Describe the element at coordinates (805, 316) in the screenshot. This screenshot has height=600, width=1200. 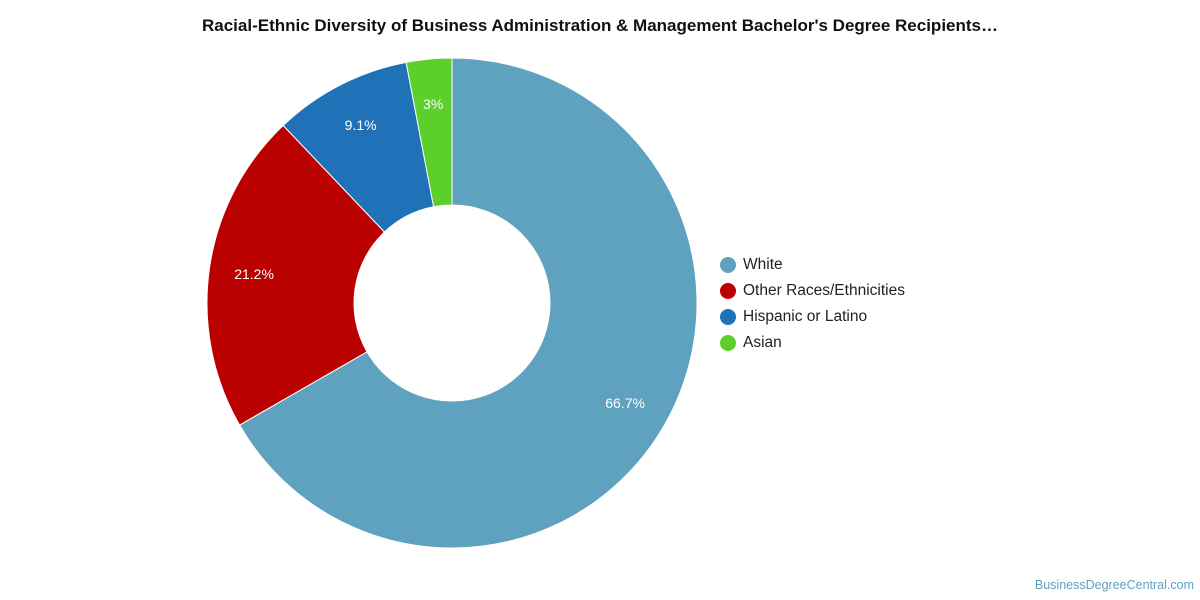
I see `legend-label: Hispanic or Latino` at that location.